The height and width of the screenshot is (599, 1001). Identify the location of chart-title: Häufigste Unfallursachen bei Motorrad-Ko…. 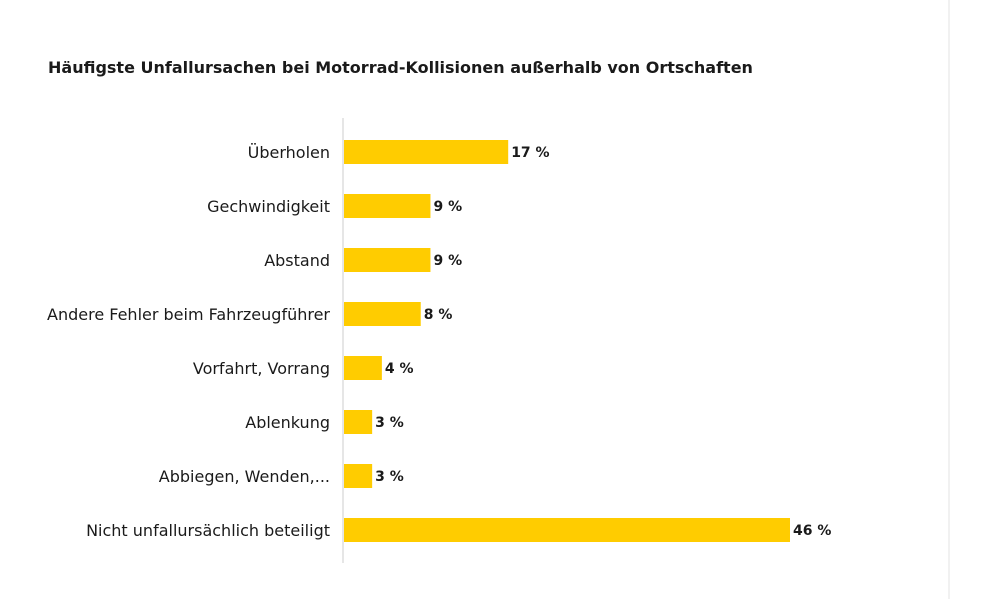
(400, 67).